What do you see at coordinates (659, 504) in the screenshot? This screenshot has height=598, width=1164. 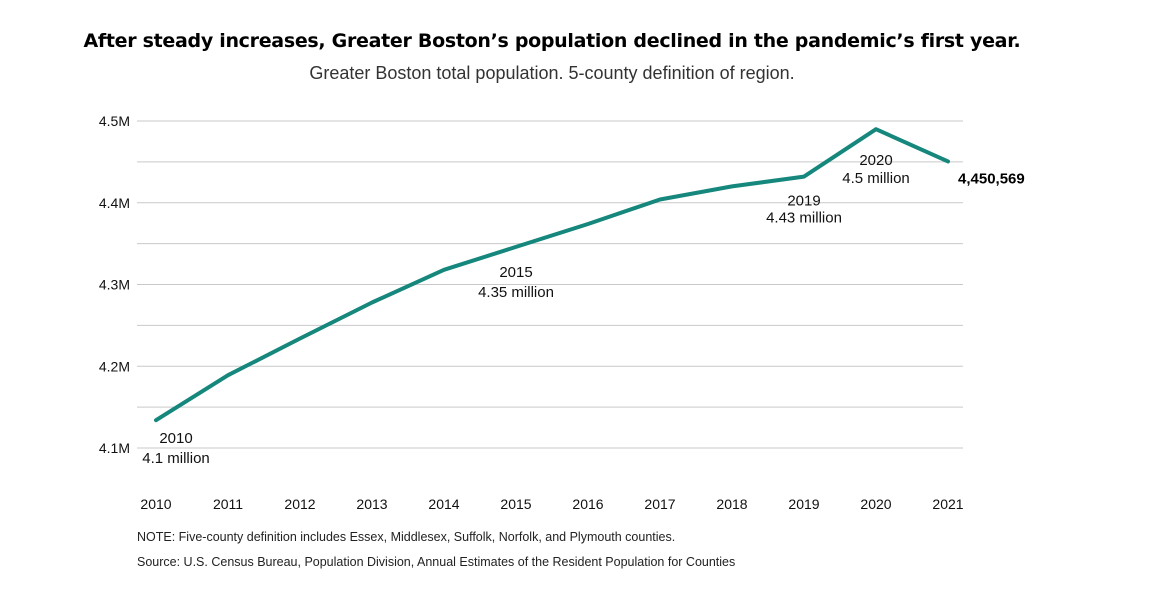 I see `x-tick-label: 2017` at bounding box center [659, 504].